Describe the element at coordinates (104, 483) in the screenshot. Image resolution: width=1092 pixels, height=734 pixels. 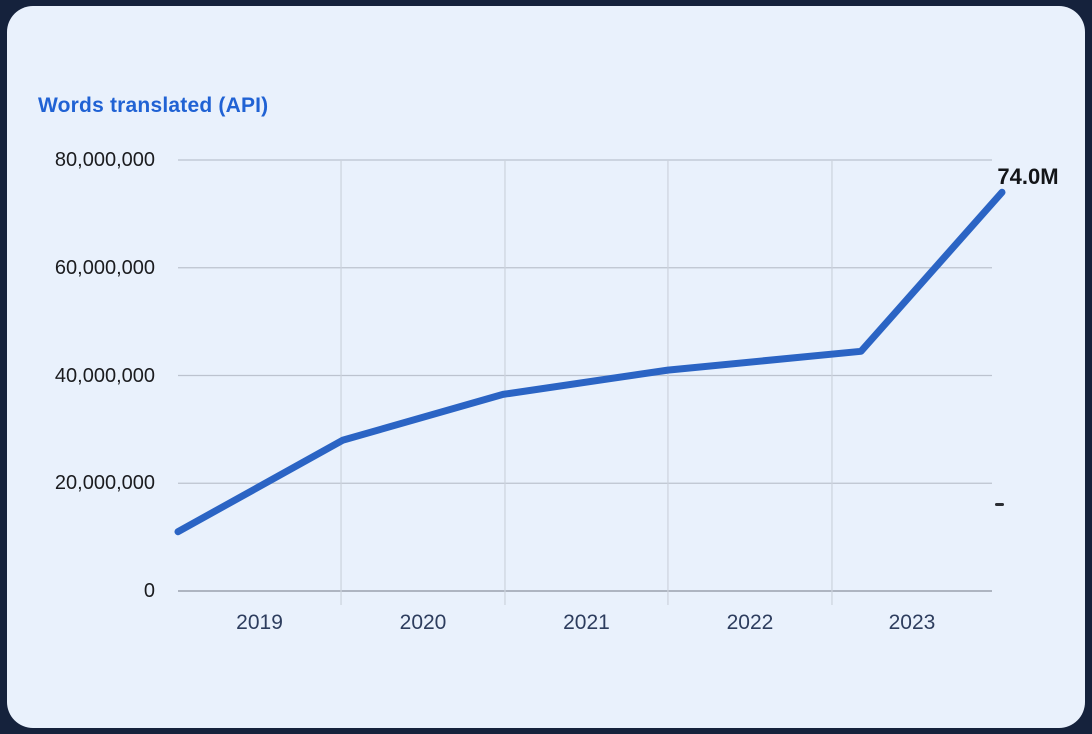
I see `y-axis-tick-label: 20,000,000` at that location.